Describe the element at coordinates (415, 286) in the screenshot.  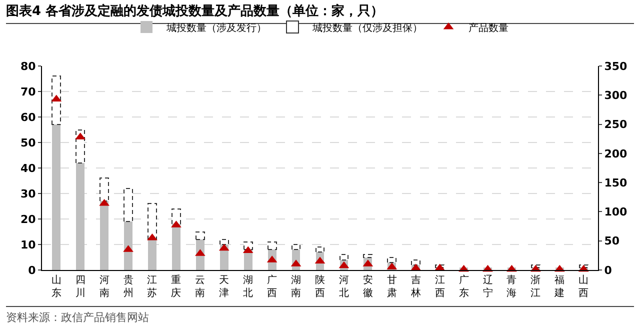
I see `x-tick-label: 吉林` at that location.